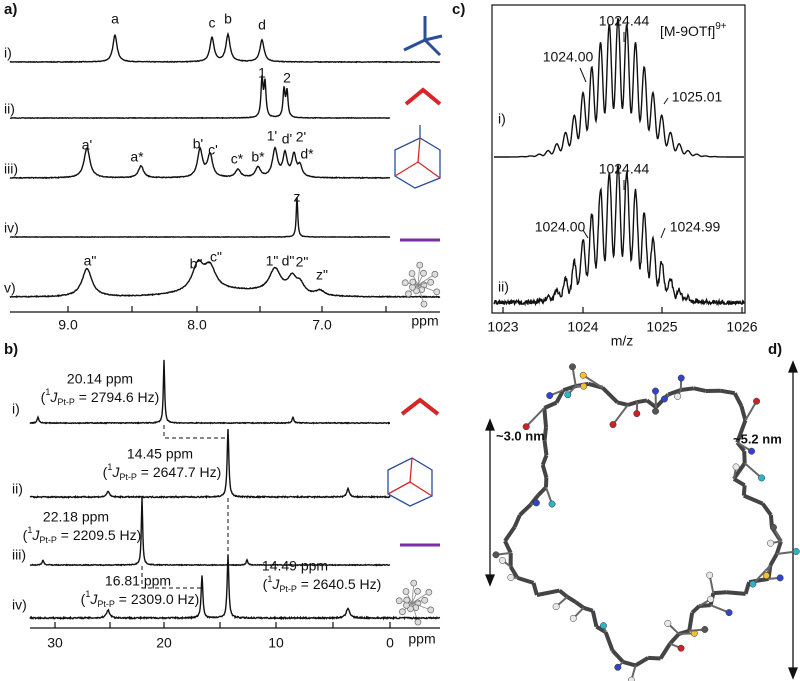 This screenshot has width=800, height=681. I want to click on coupling-label: (1JPt-P = 2640.5 Hz), so click(322, 584).